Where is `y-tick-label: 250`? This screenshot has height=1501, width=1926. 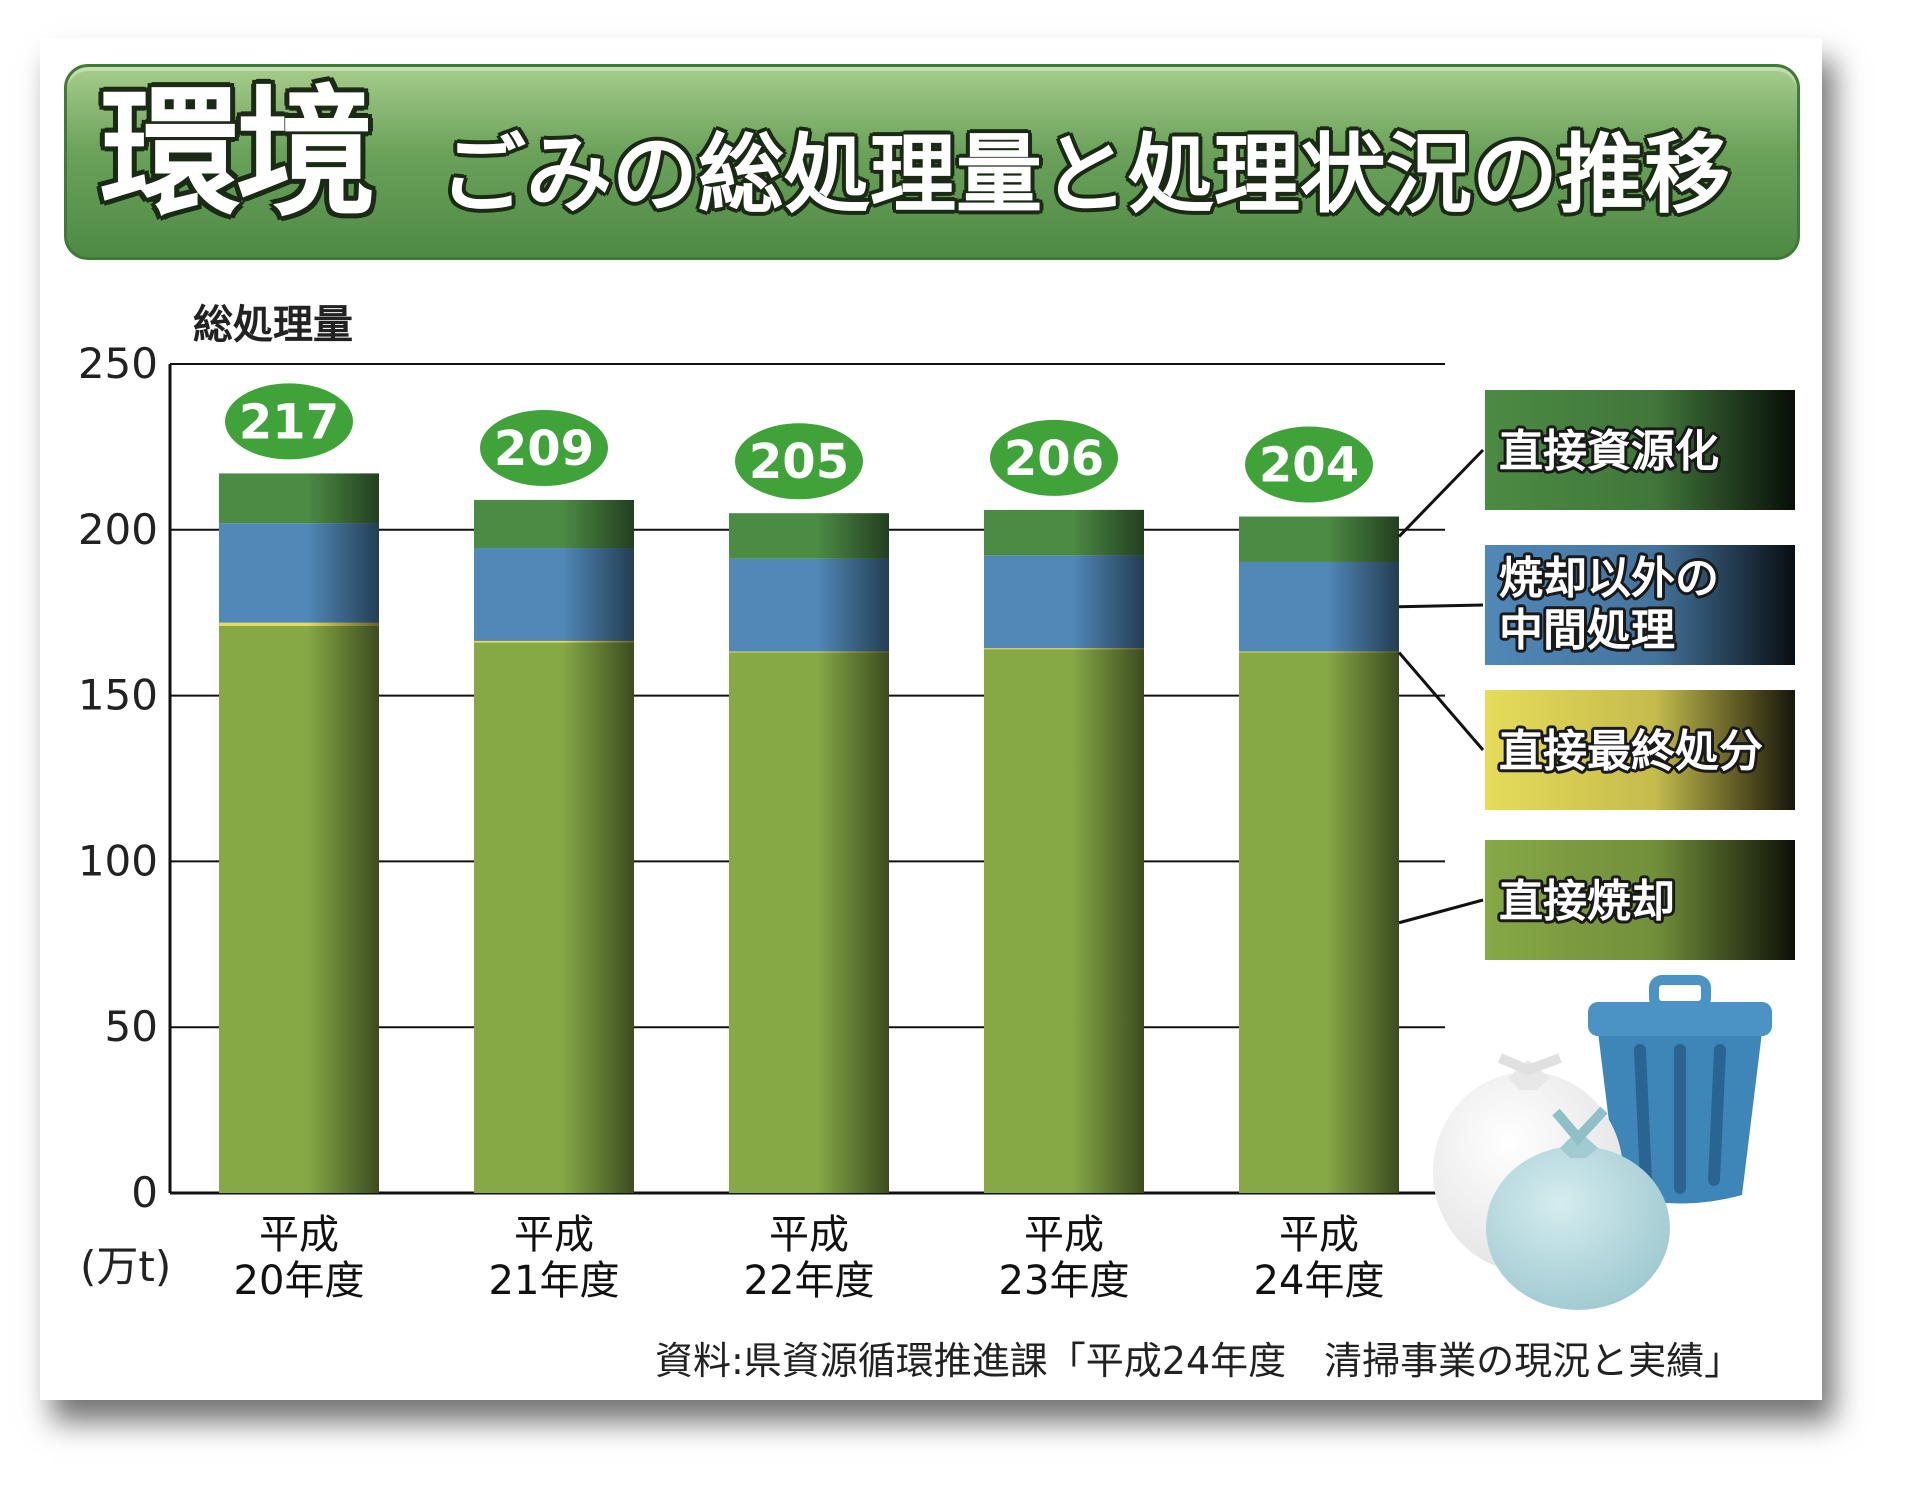
y-tick-label: 250 is located at coordinates (118, 363).